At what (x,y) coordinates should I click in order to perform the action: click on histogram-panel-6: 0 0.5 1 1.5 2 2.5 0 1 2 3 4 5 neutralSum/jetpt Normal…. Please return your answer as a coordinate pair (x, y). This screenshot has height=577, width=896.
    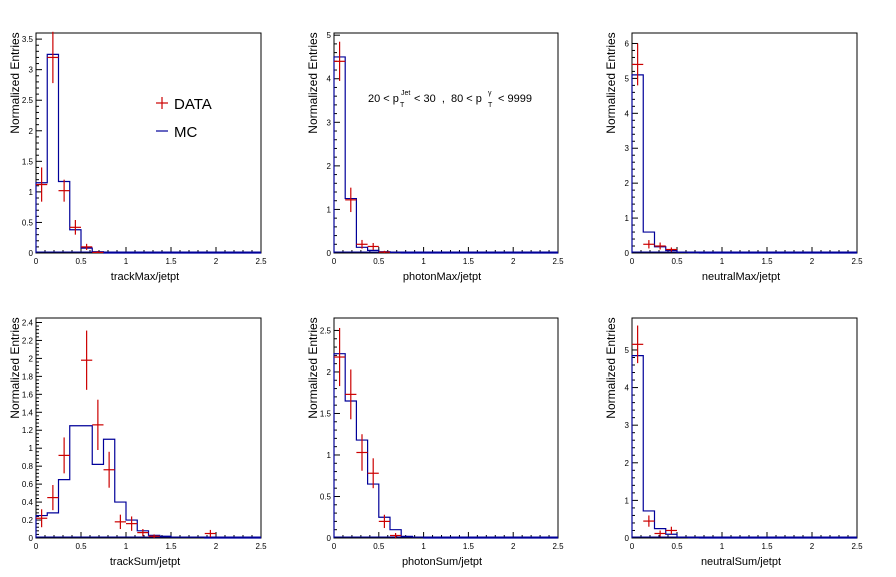
    Looking at the image, I should click on (733, 442).